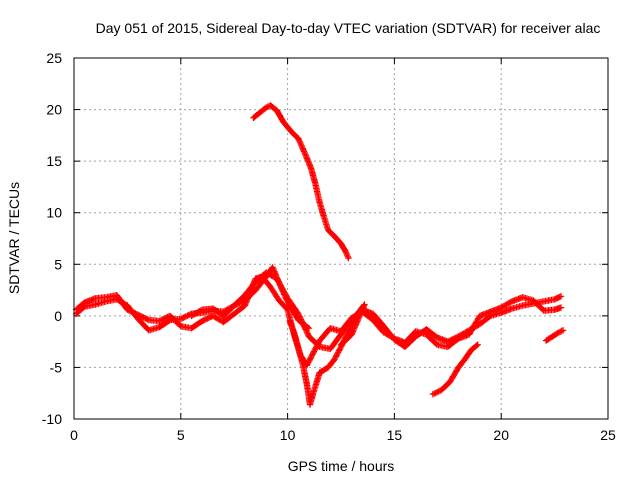 Image resolution: width=640 pixels, height=480 pixels. What do you see at coordinates (341, 466) in the screenshot?
I see `x-axis-label: GPS time / hours` at bounding box center [341, 466].